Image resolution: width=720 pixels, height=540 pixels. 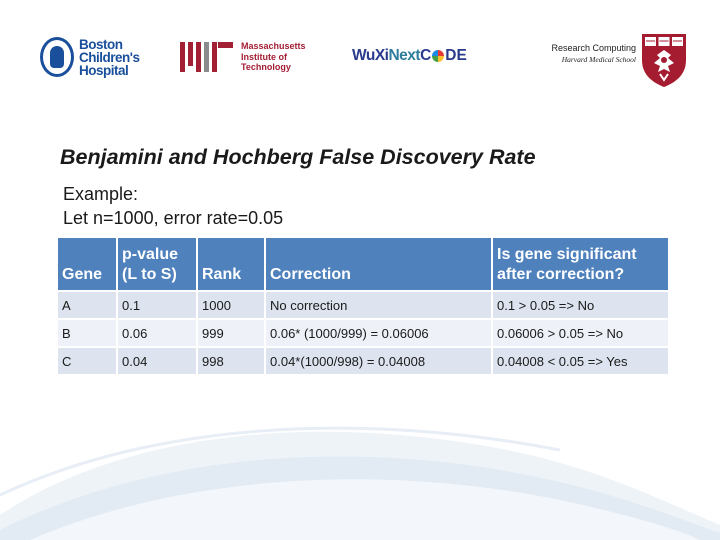 I want to click on cell-rank: 1000, so click(x=231, y=305).